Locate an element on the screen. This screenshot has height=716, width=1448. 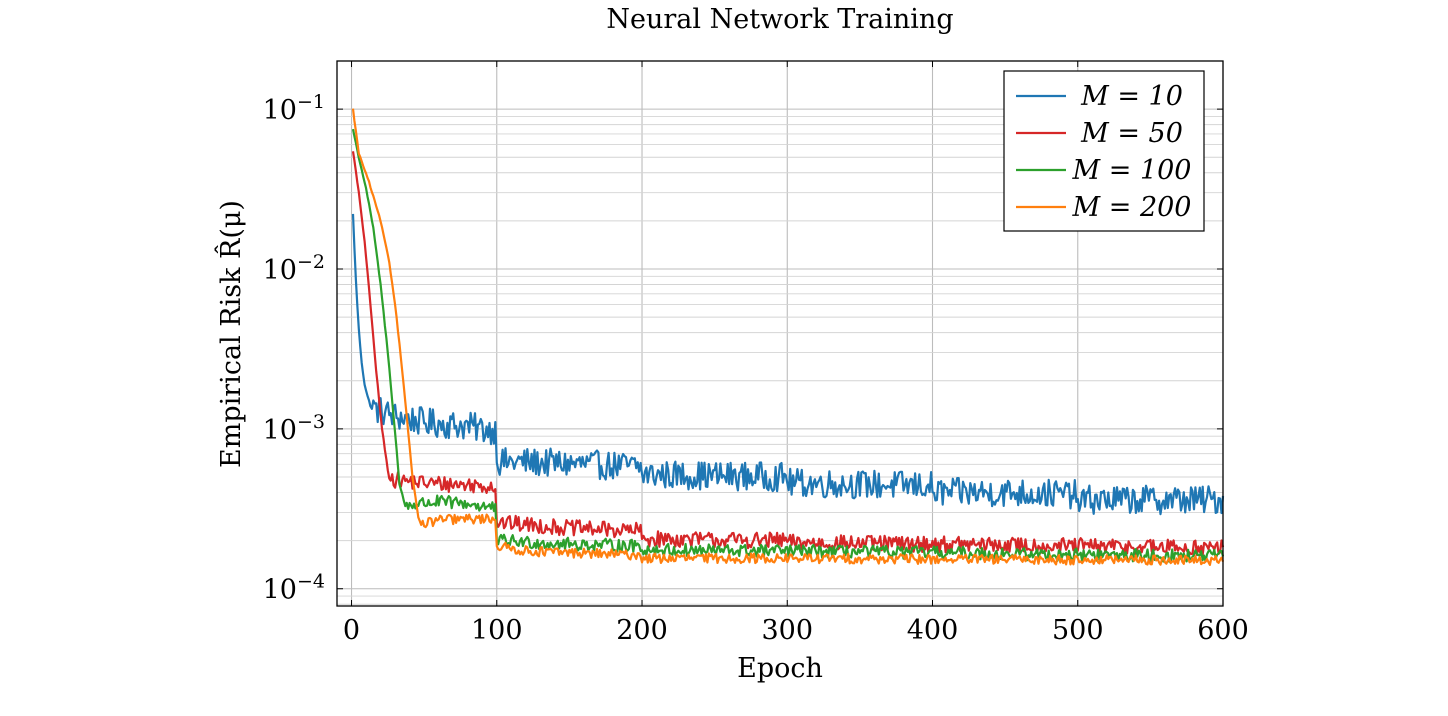
y-tick-label: 10⁻² is located at coordinates (294, 268).